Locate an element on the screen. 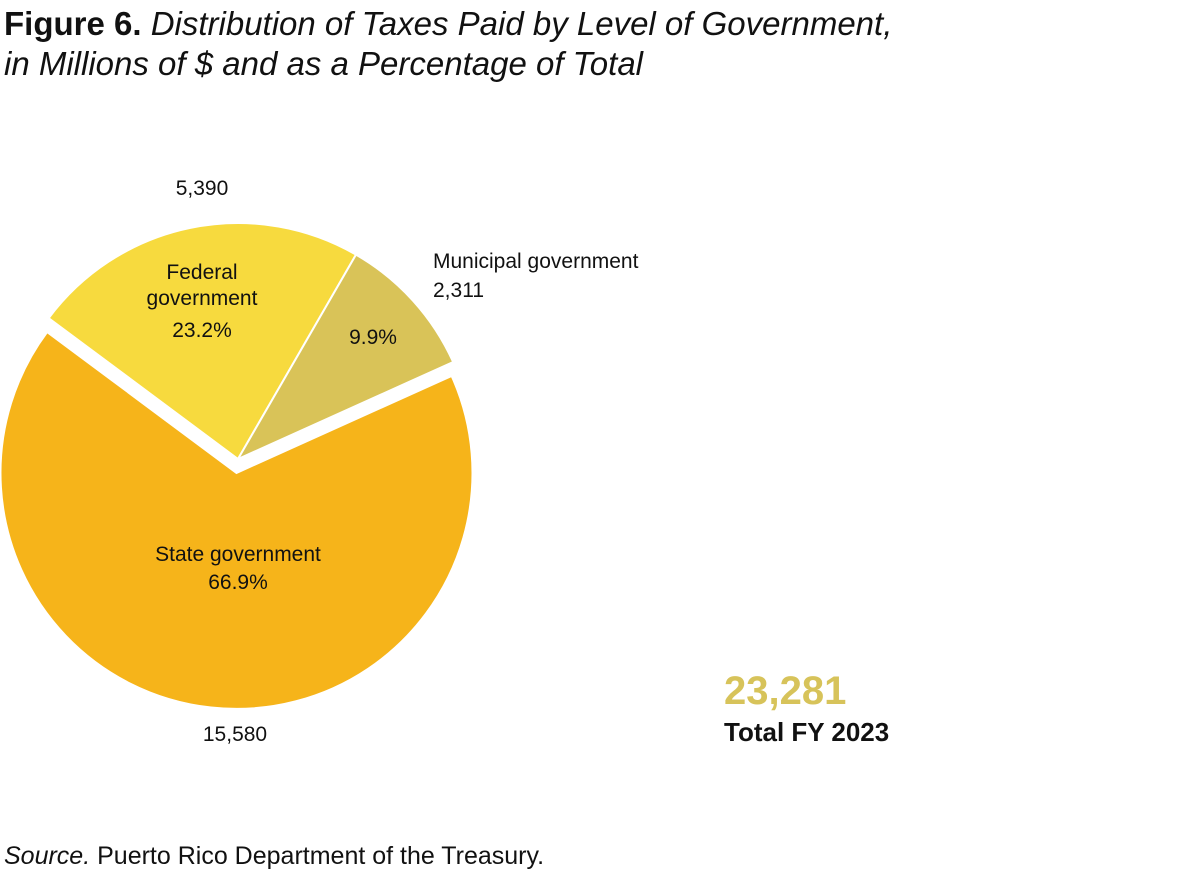 Image resolution: width=1186 pixels, height=875 pixels. state-value-label: 15,580 is located at coordinates (235, 734).